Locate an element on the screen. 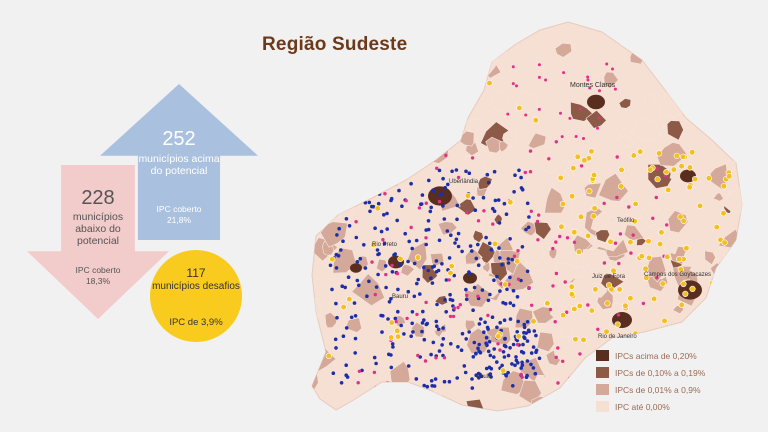 Image resolution: width=768 pixels, height=432 pixels. city-label-teofilo: Teófilo is located at coordinates (626, 221).